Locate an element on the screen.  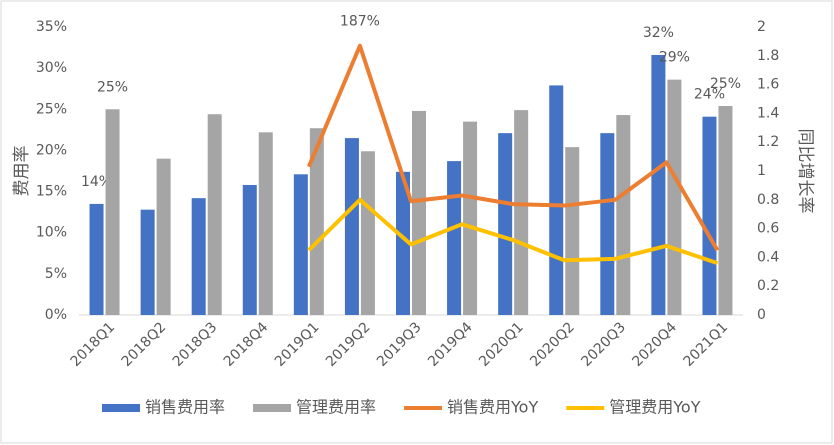
line is located at coordinates (513, 231).